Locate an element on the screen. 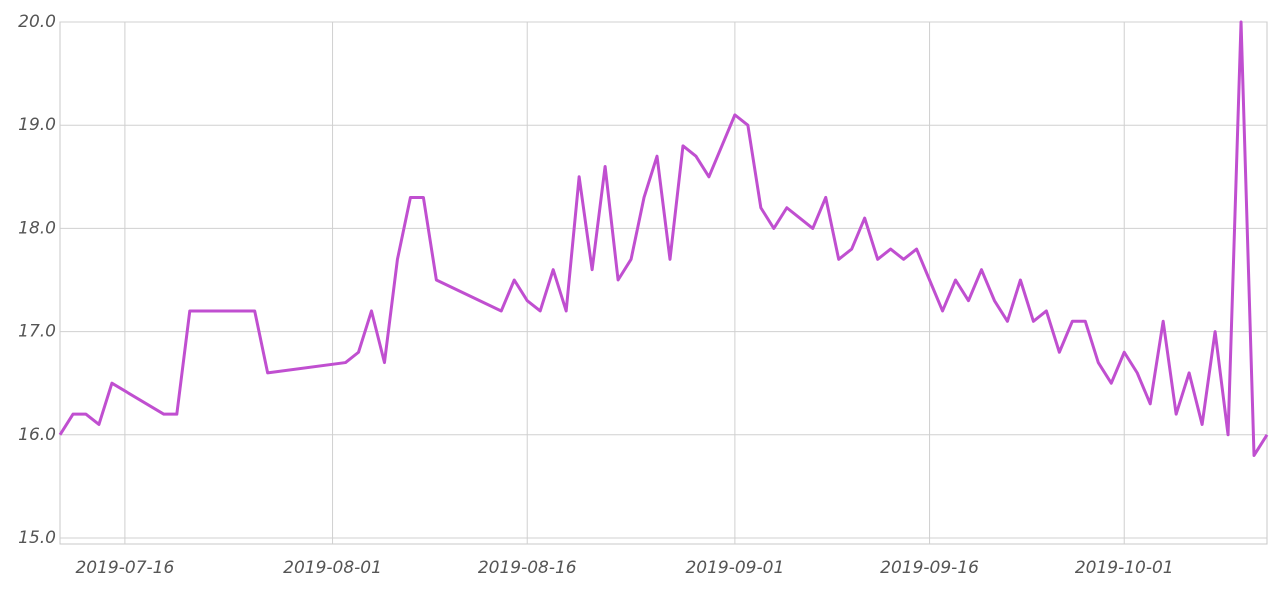  x-tick-label: 2019-08-01 is located at coordinates (332, 568).